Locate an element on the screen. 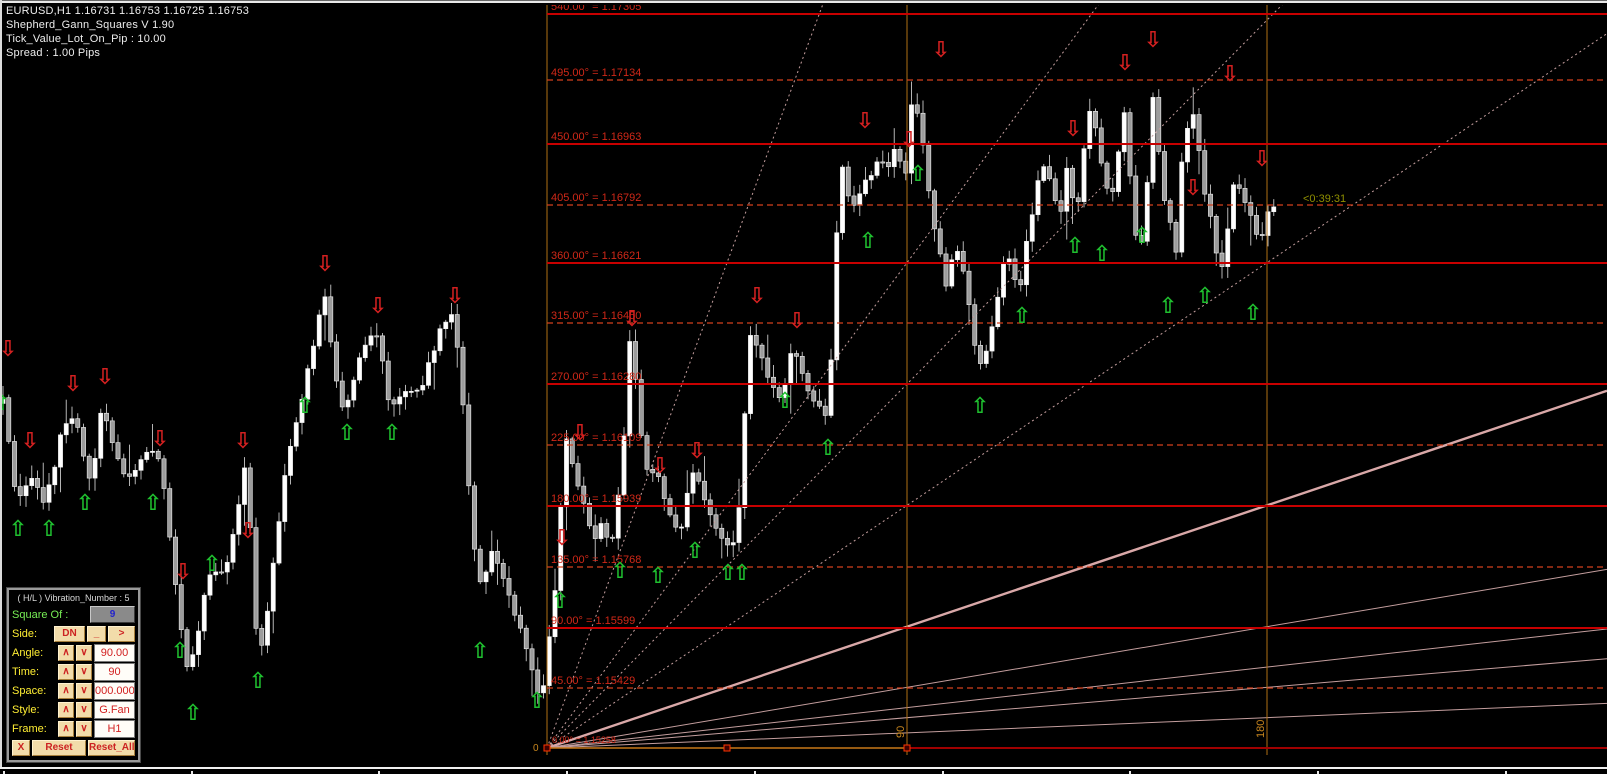  frame-row: Frame: ∧ ∨ H1 is located at coordinates (73, 728).